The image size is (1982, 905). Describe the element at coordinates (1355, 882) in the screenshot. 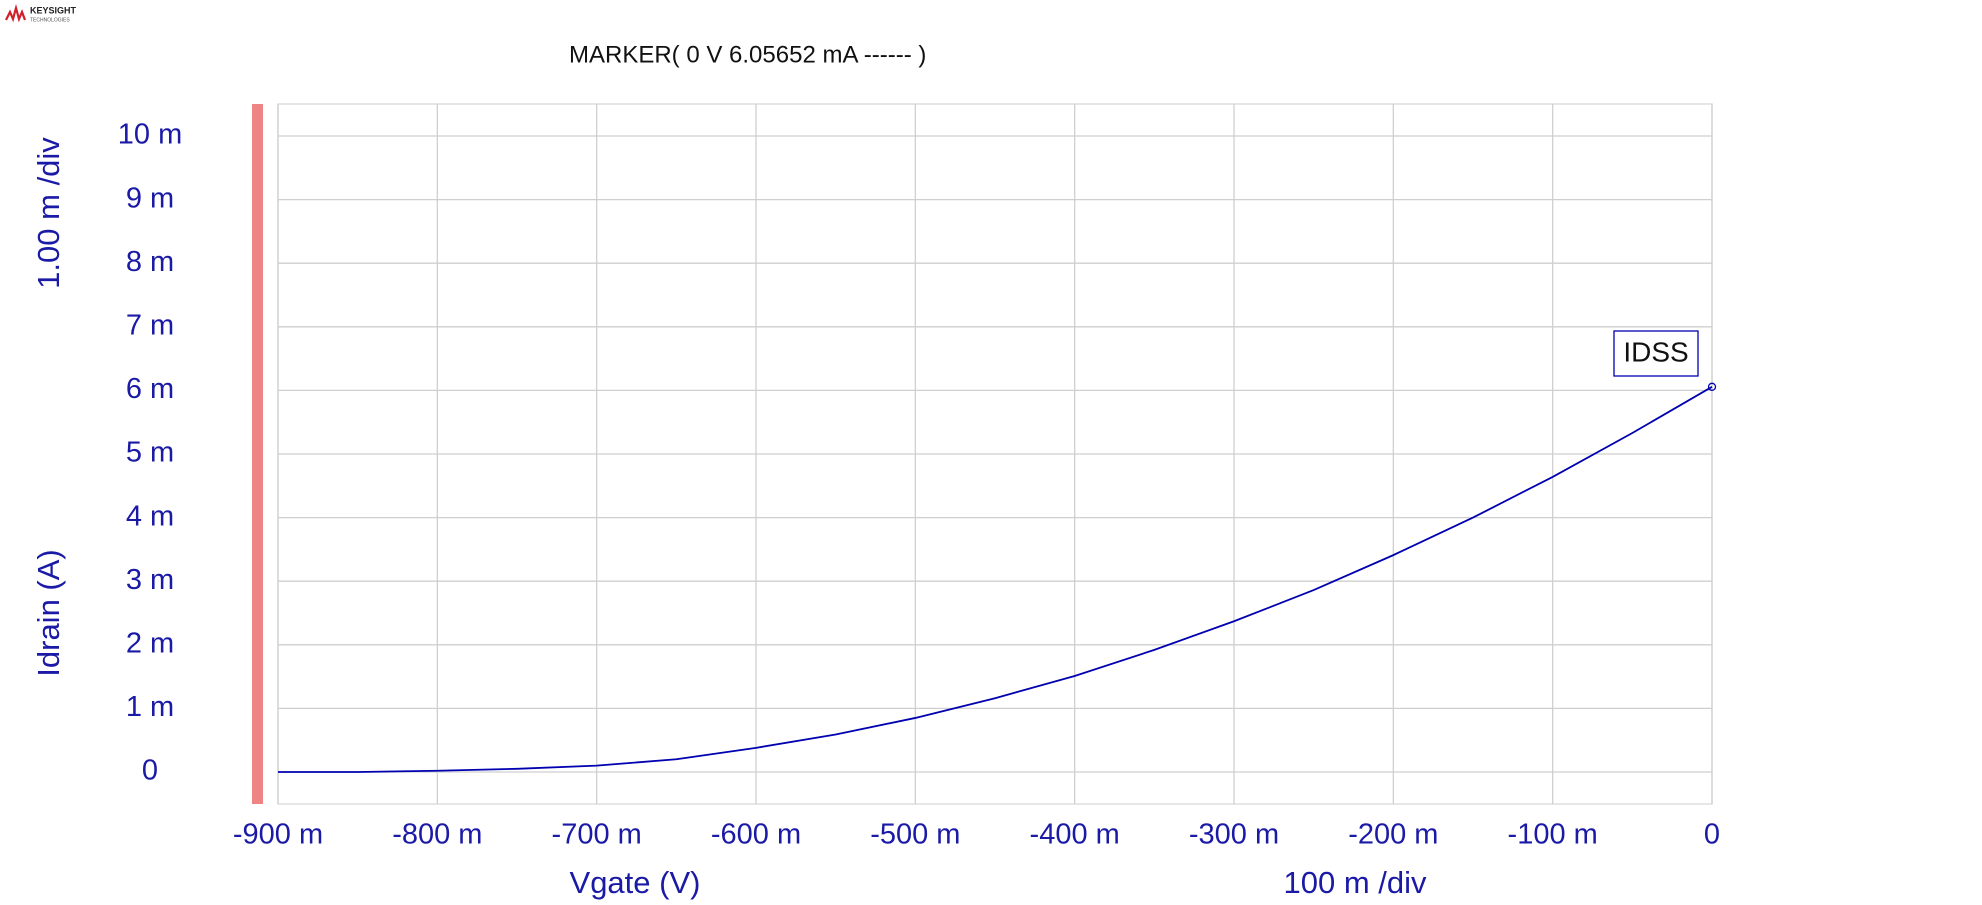

I see `x-scale-label: 100 m /div` at that location.